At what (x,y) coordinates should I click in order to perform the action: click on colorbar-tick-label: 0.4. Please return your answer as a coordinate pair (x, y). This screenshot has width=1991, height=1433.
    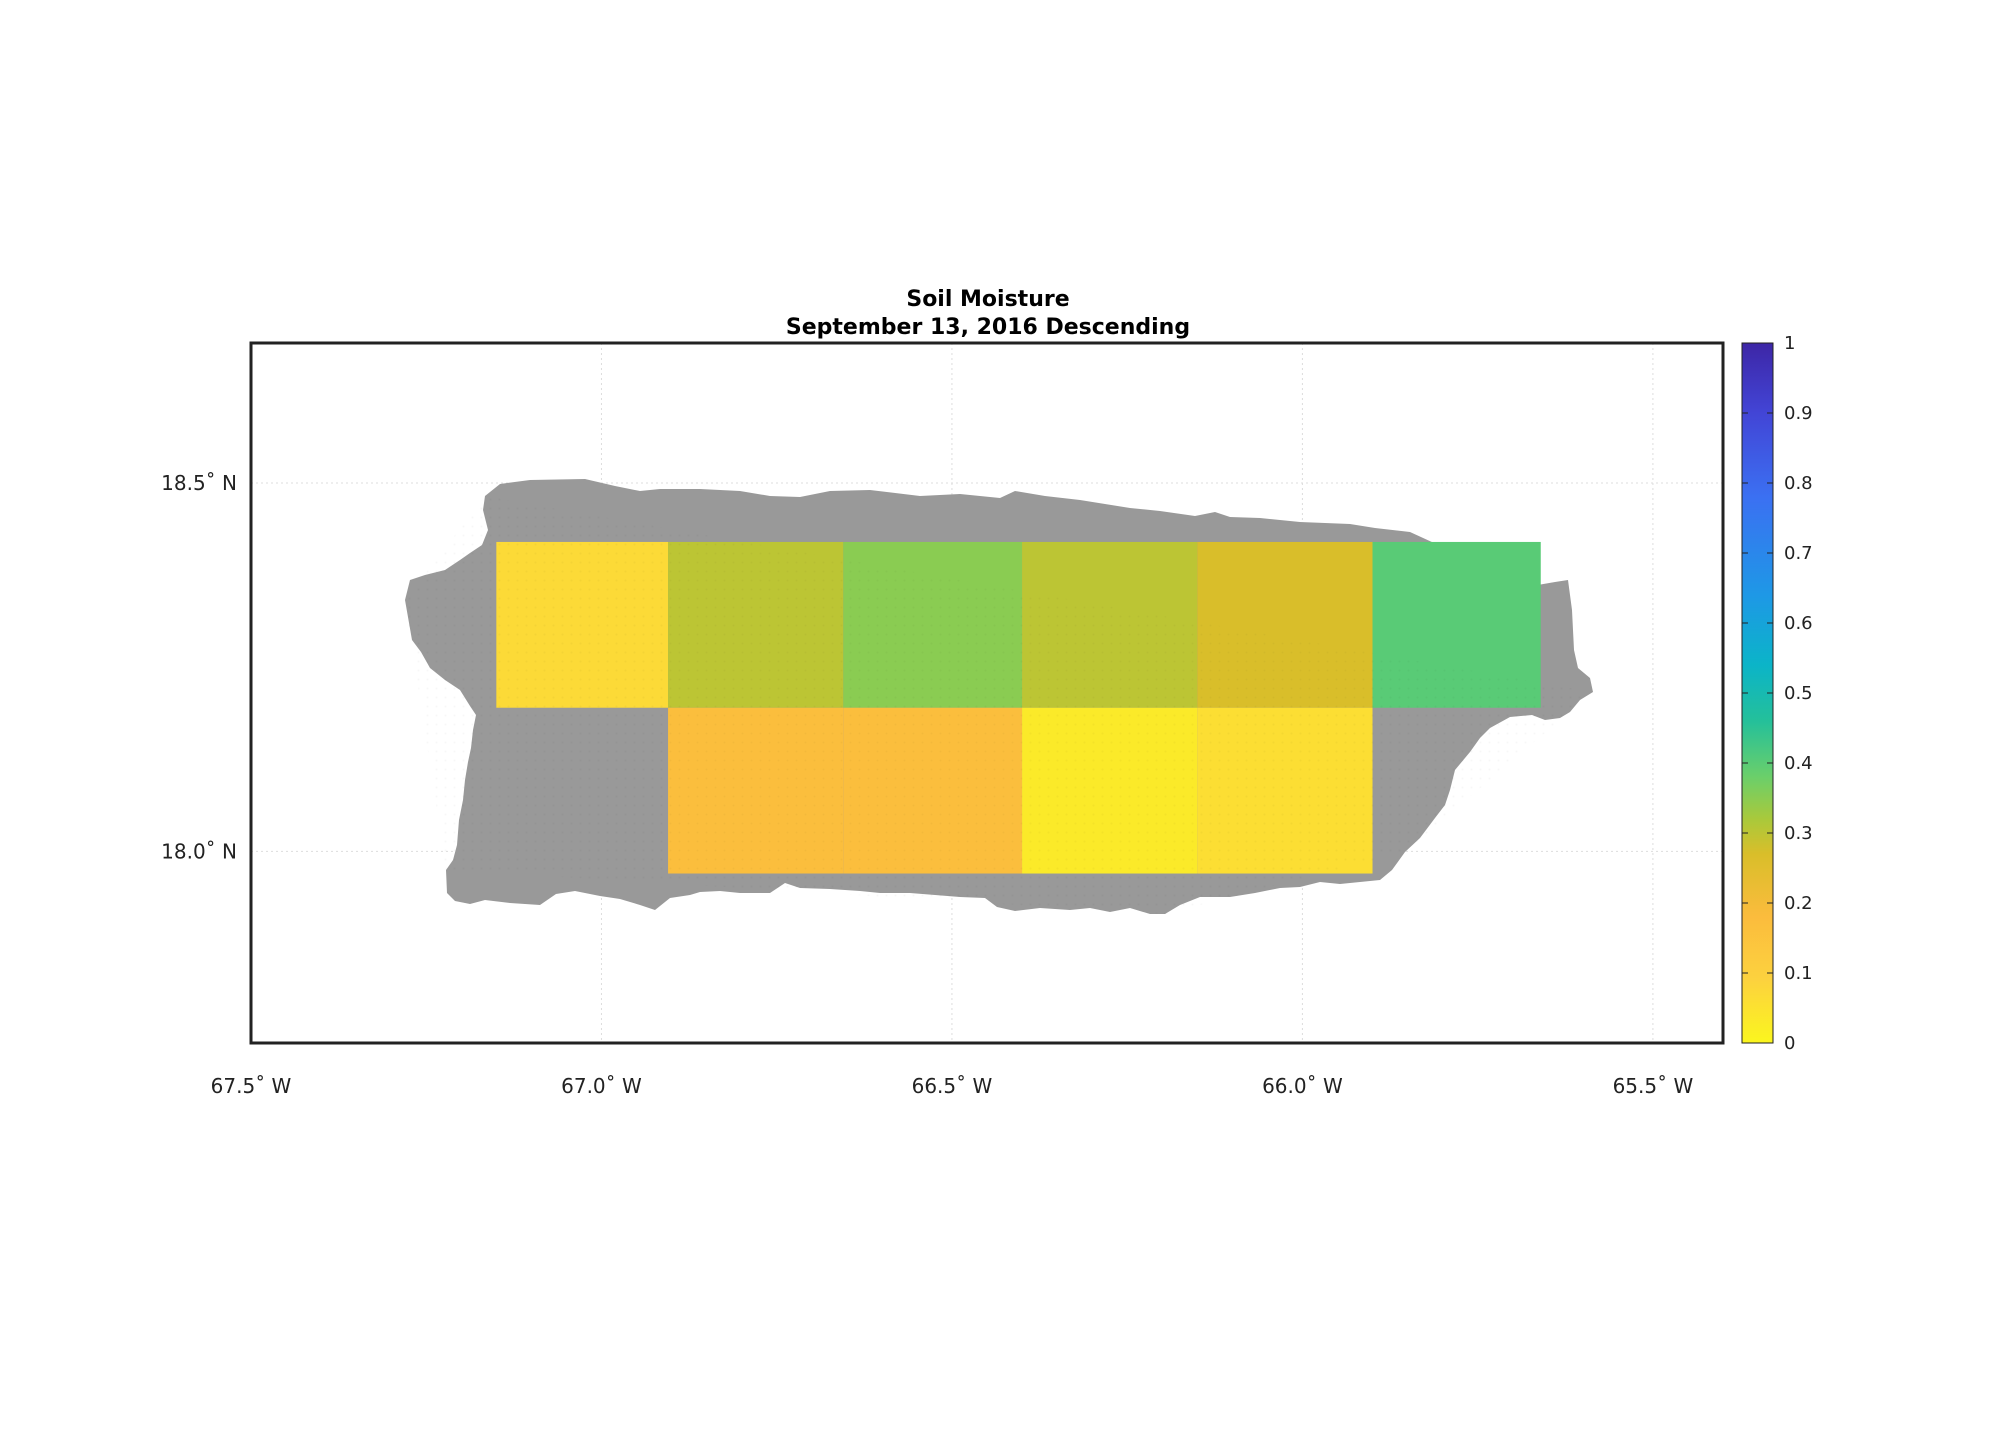
    Looking at the image, I should click on (1798, 763).